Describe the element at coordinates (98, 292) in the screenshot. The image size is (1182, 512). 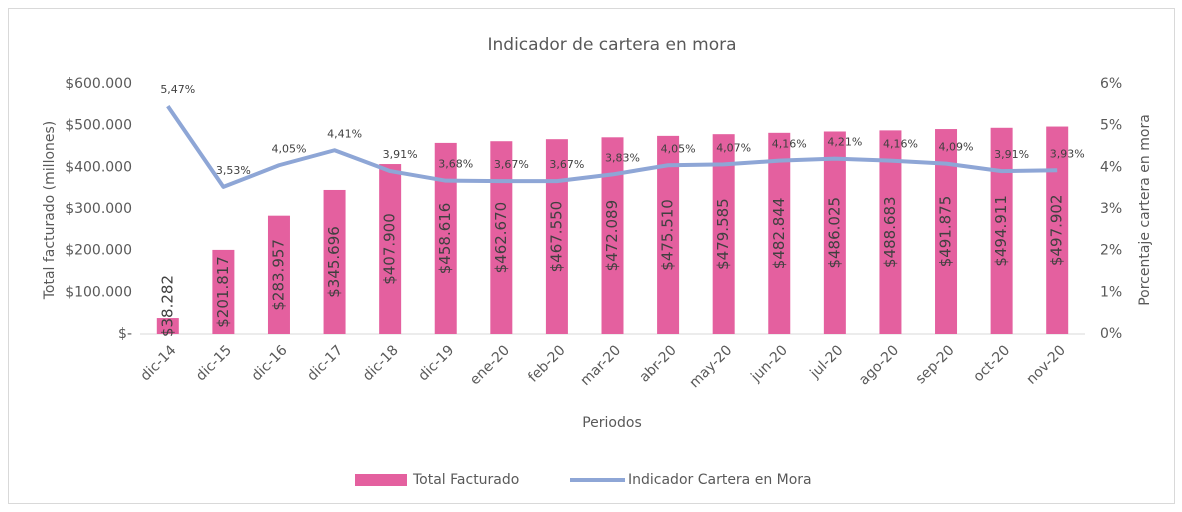
I see `y-tick-label: $100.000` at that location.